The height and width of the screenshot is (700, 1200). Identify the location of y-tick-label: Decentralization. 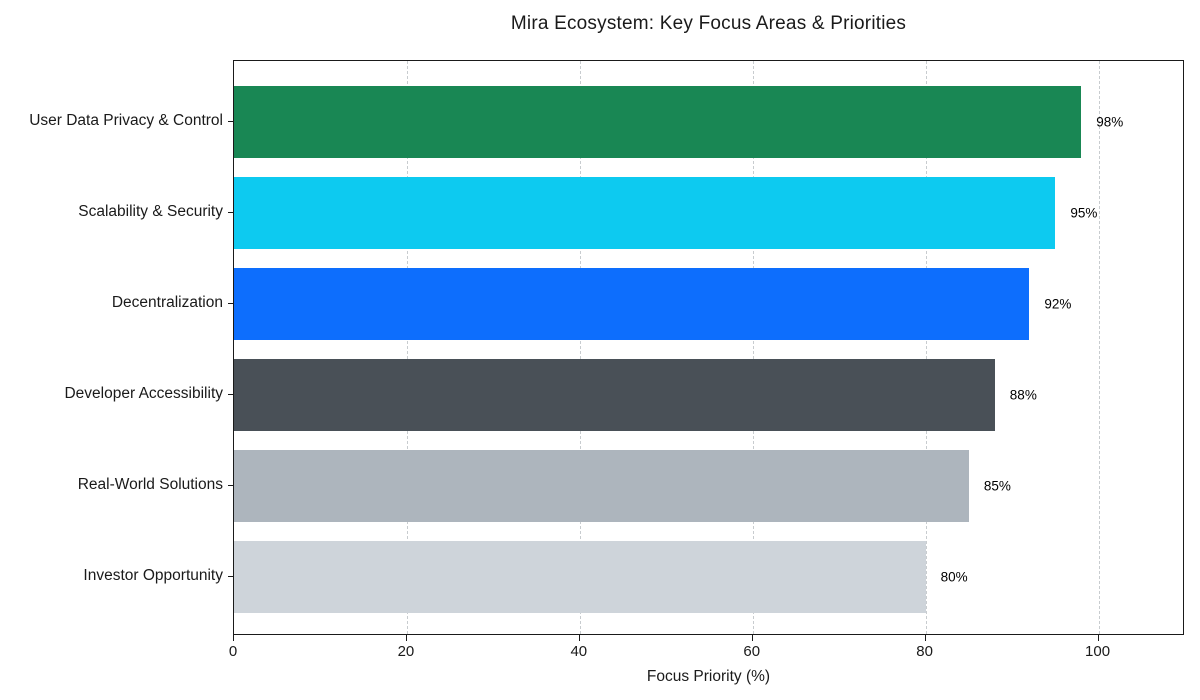
(167, 302).